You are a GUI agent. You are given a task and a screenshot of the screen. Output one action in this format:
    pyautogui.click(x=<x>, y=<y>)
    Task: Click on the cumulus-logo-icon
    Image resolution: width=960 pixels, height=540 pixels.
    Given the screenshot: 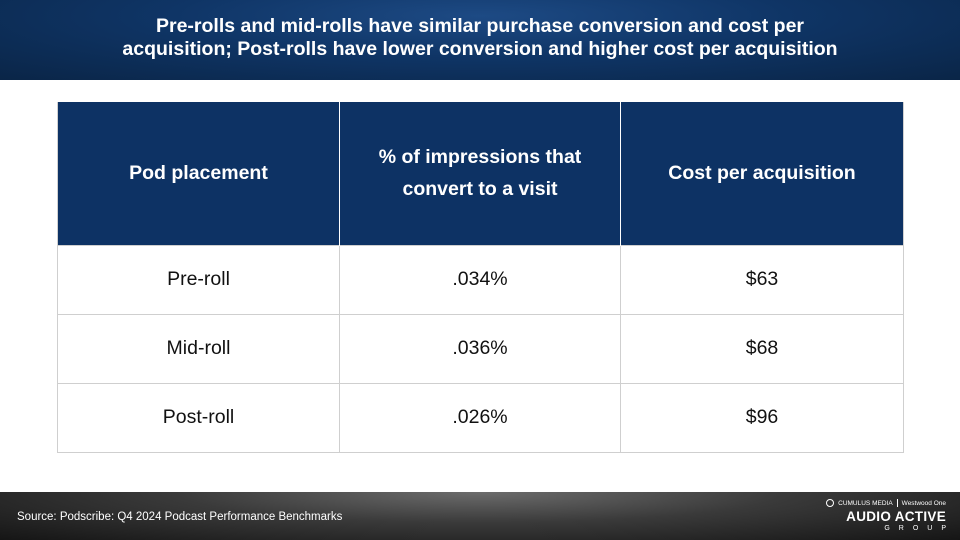 What is the action you would take?
    pyautogui.click(x=830, y=503)
    